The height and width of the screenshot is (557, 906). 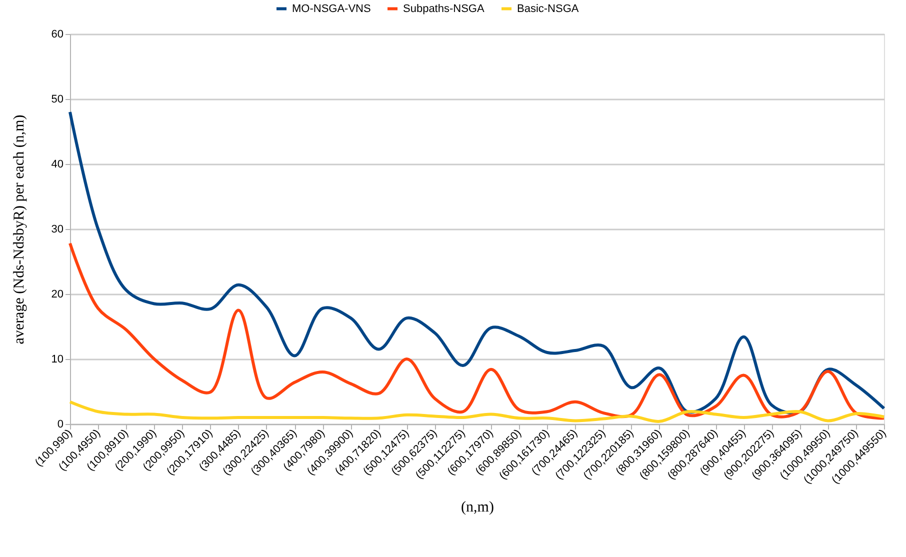 I want to click on x-axis-title: (n,m), so click(x=477, y=508).